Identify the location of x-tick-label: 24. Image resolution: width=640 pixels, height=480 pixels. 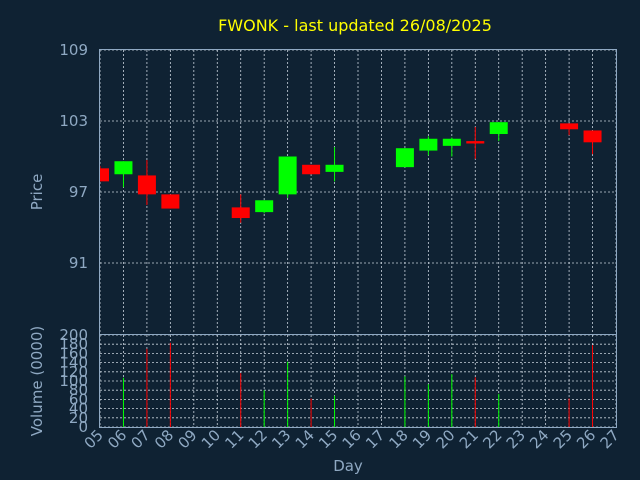
(539, 439).